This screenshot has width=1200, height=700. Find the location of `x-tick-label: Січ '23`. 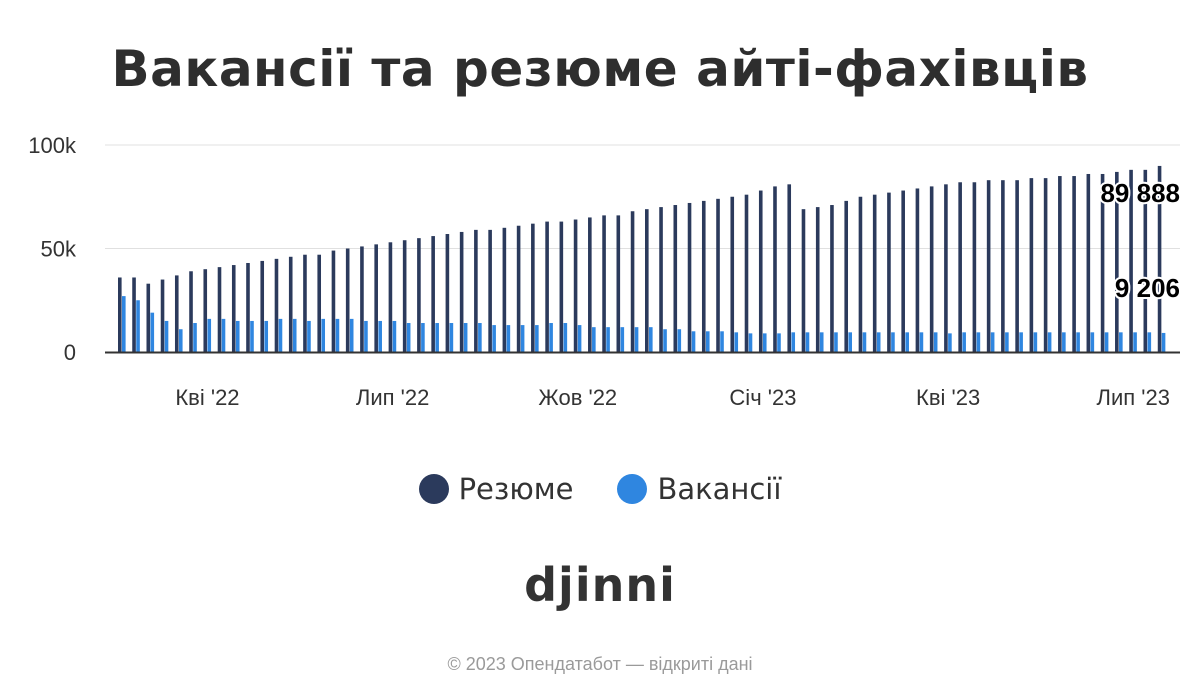

x-tick-label: Січ '23 is located at coordinates (762, 397).